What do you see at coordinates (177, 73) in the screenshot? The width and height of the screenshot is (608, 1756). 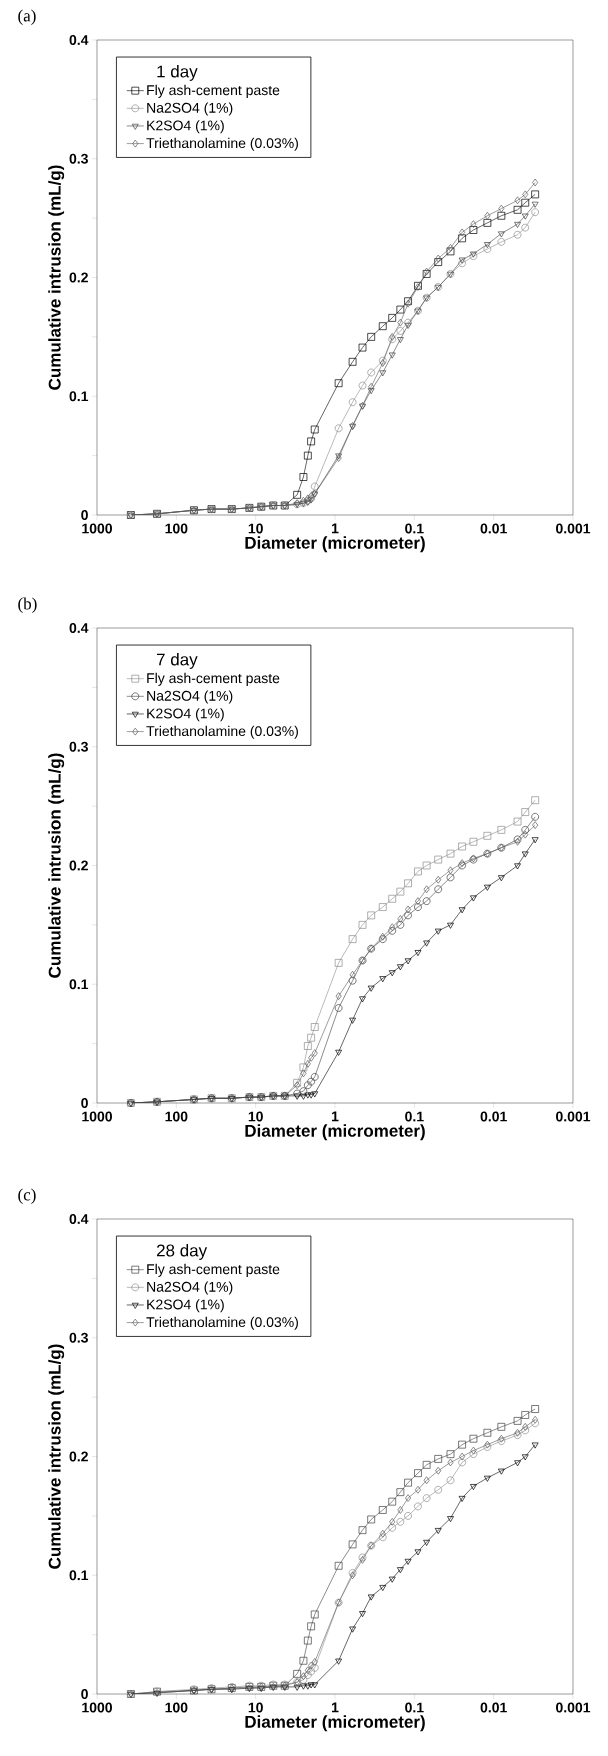 I see `legend-title: 1 day` at bounding box center [177, 73].